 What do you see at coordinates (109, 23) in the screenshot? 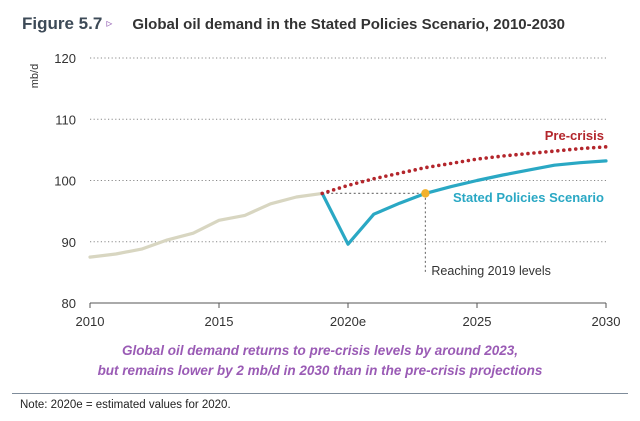
I see `figure-arrow-icon: ▹` at bounding box center [109, 23].